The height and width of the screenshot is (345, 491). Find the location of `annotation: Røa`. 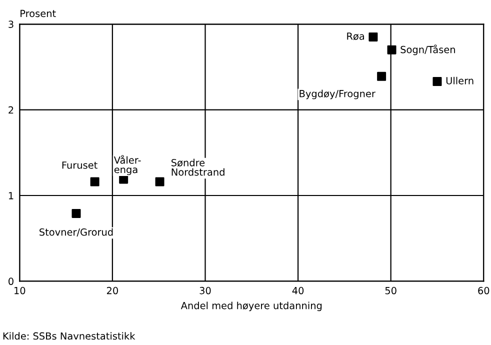

annotation: Røa is located at coordinates (355, 36).